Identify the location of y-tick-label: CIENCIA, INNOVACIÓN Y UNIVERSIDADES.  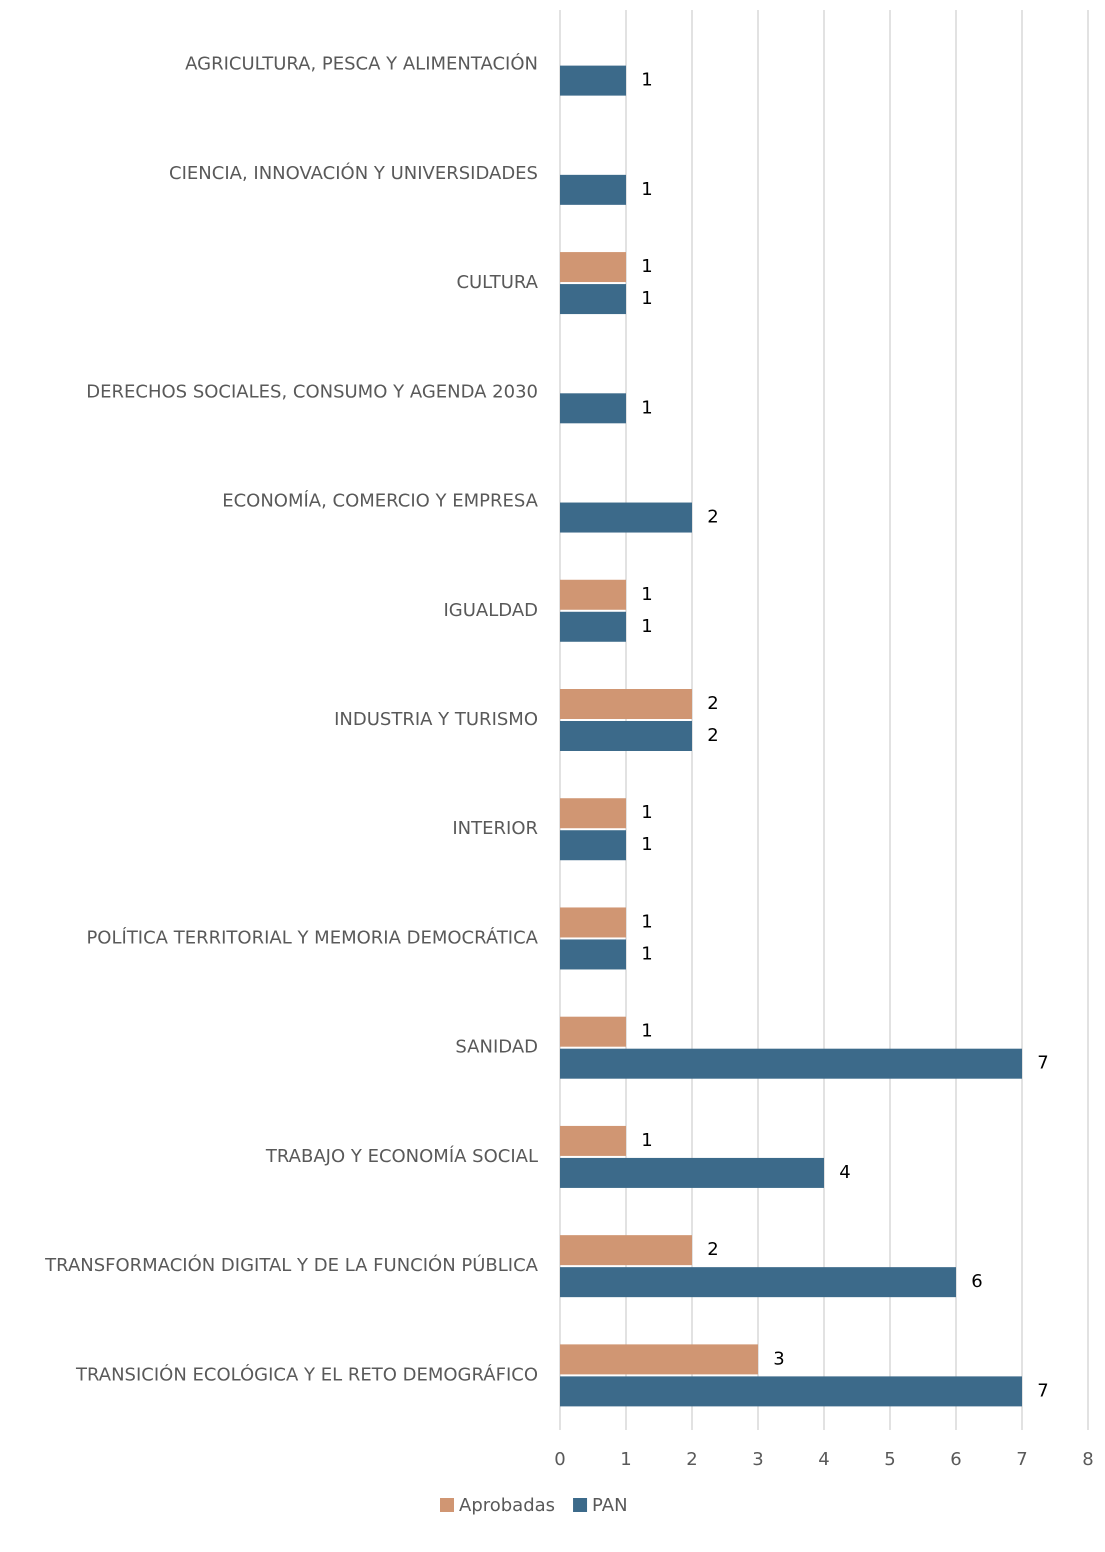
(353, 173).